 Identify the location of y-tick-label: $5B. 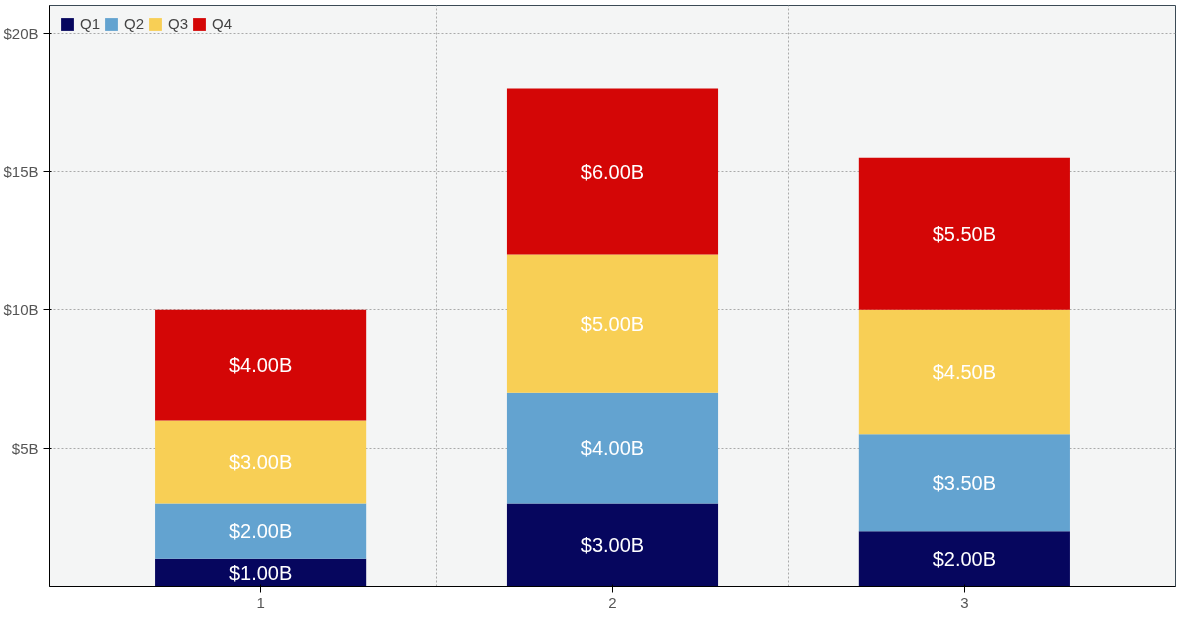
(25, 448).